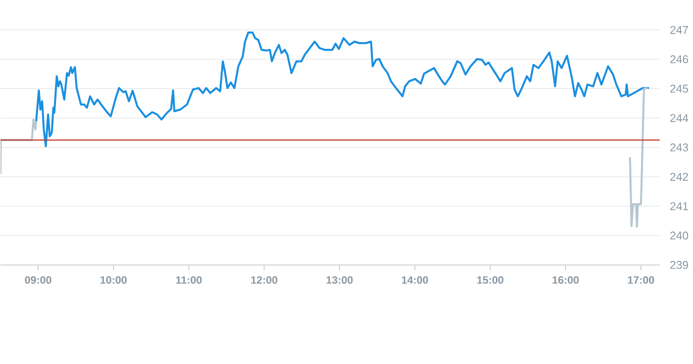 Image resolution: width=693 pixels, height=364 pixels. I want to click on y-tick-label: 247, so click(679, 30).